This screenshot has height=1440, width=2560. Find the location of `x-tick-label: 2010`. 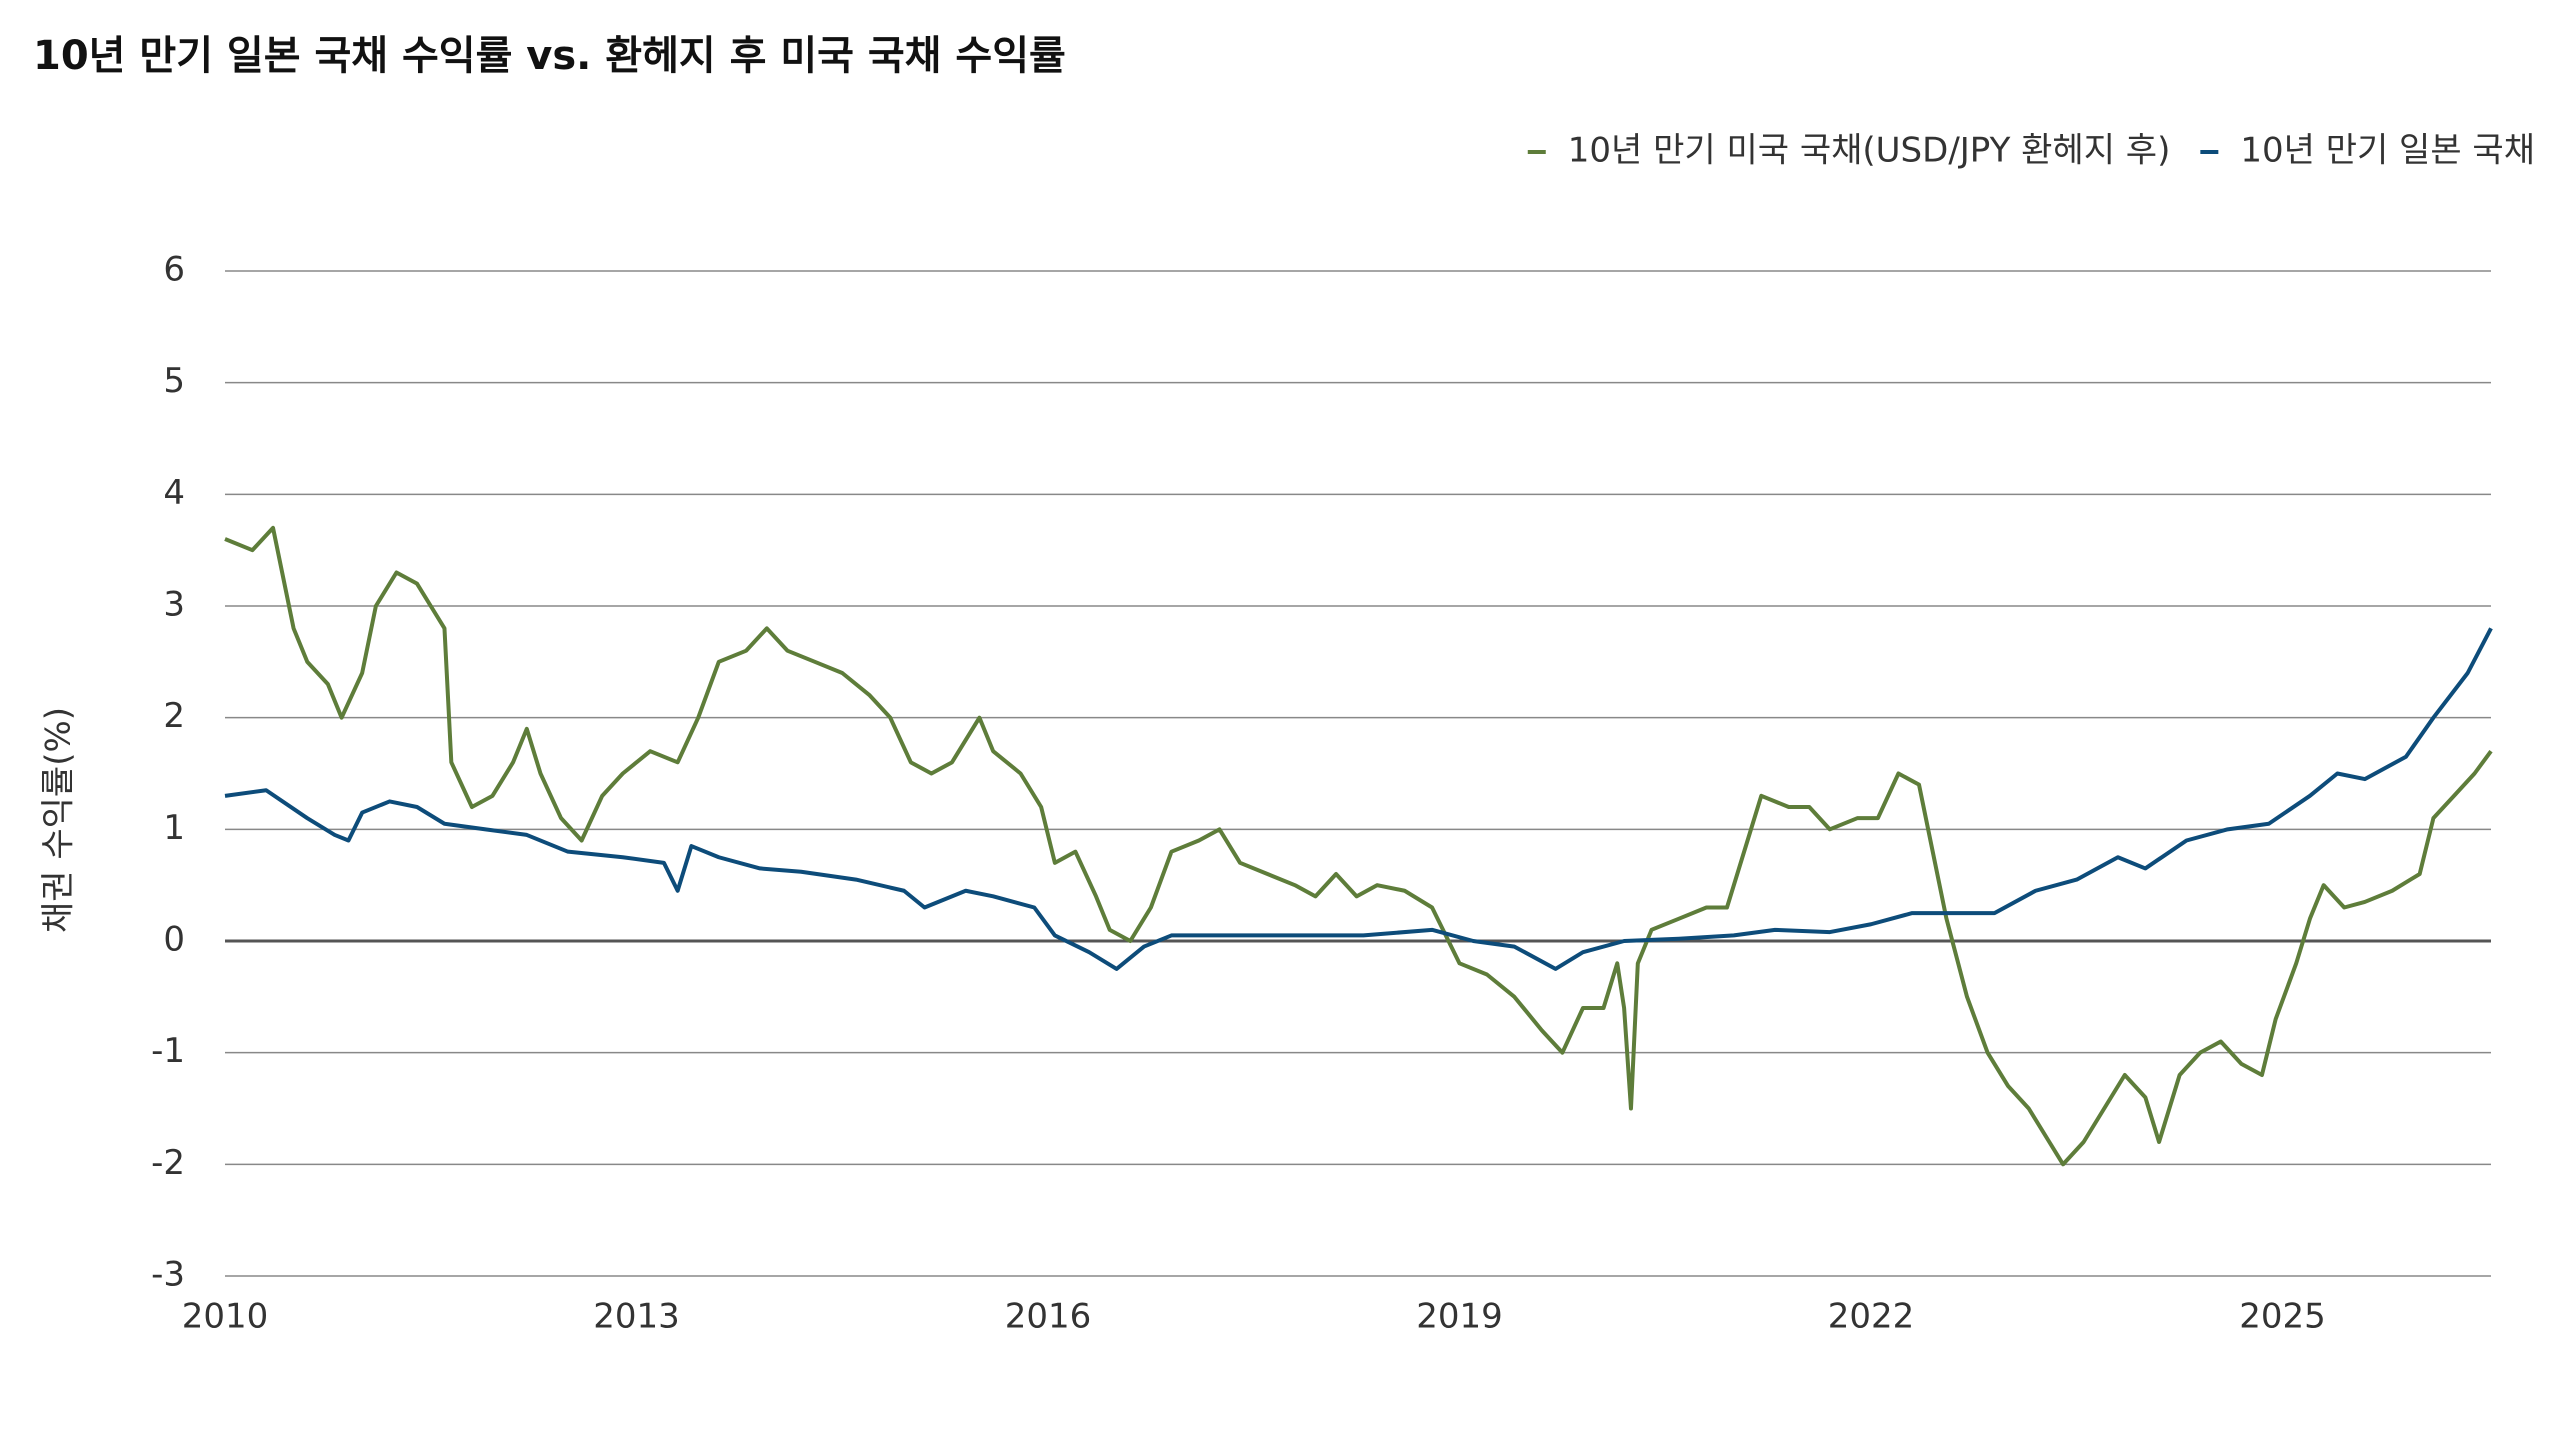

x-tick-label: 2010 is located at coordinates (225, 1317).